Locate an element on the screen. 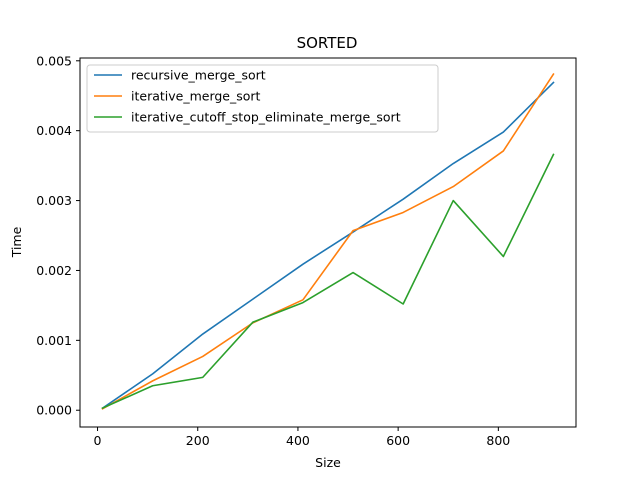 The width and height of the screenshot is (640, 484). y-axis-label: Time is located at coordinates (16, 242).